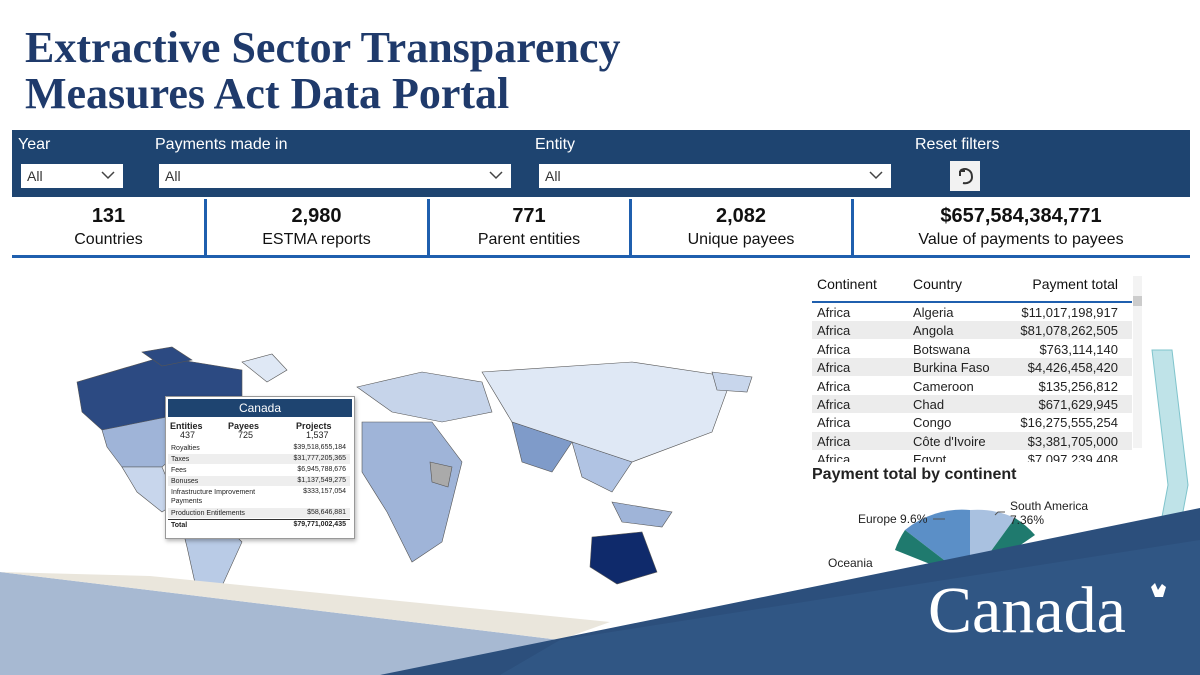  What do you see at coordinates (1137, 301) in the screenshot?
I see `scroll-thumb` at bounding box center [1137, 301].